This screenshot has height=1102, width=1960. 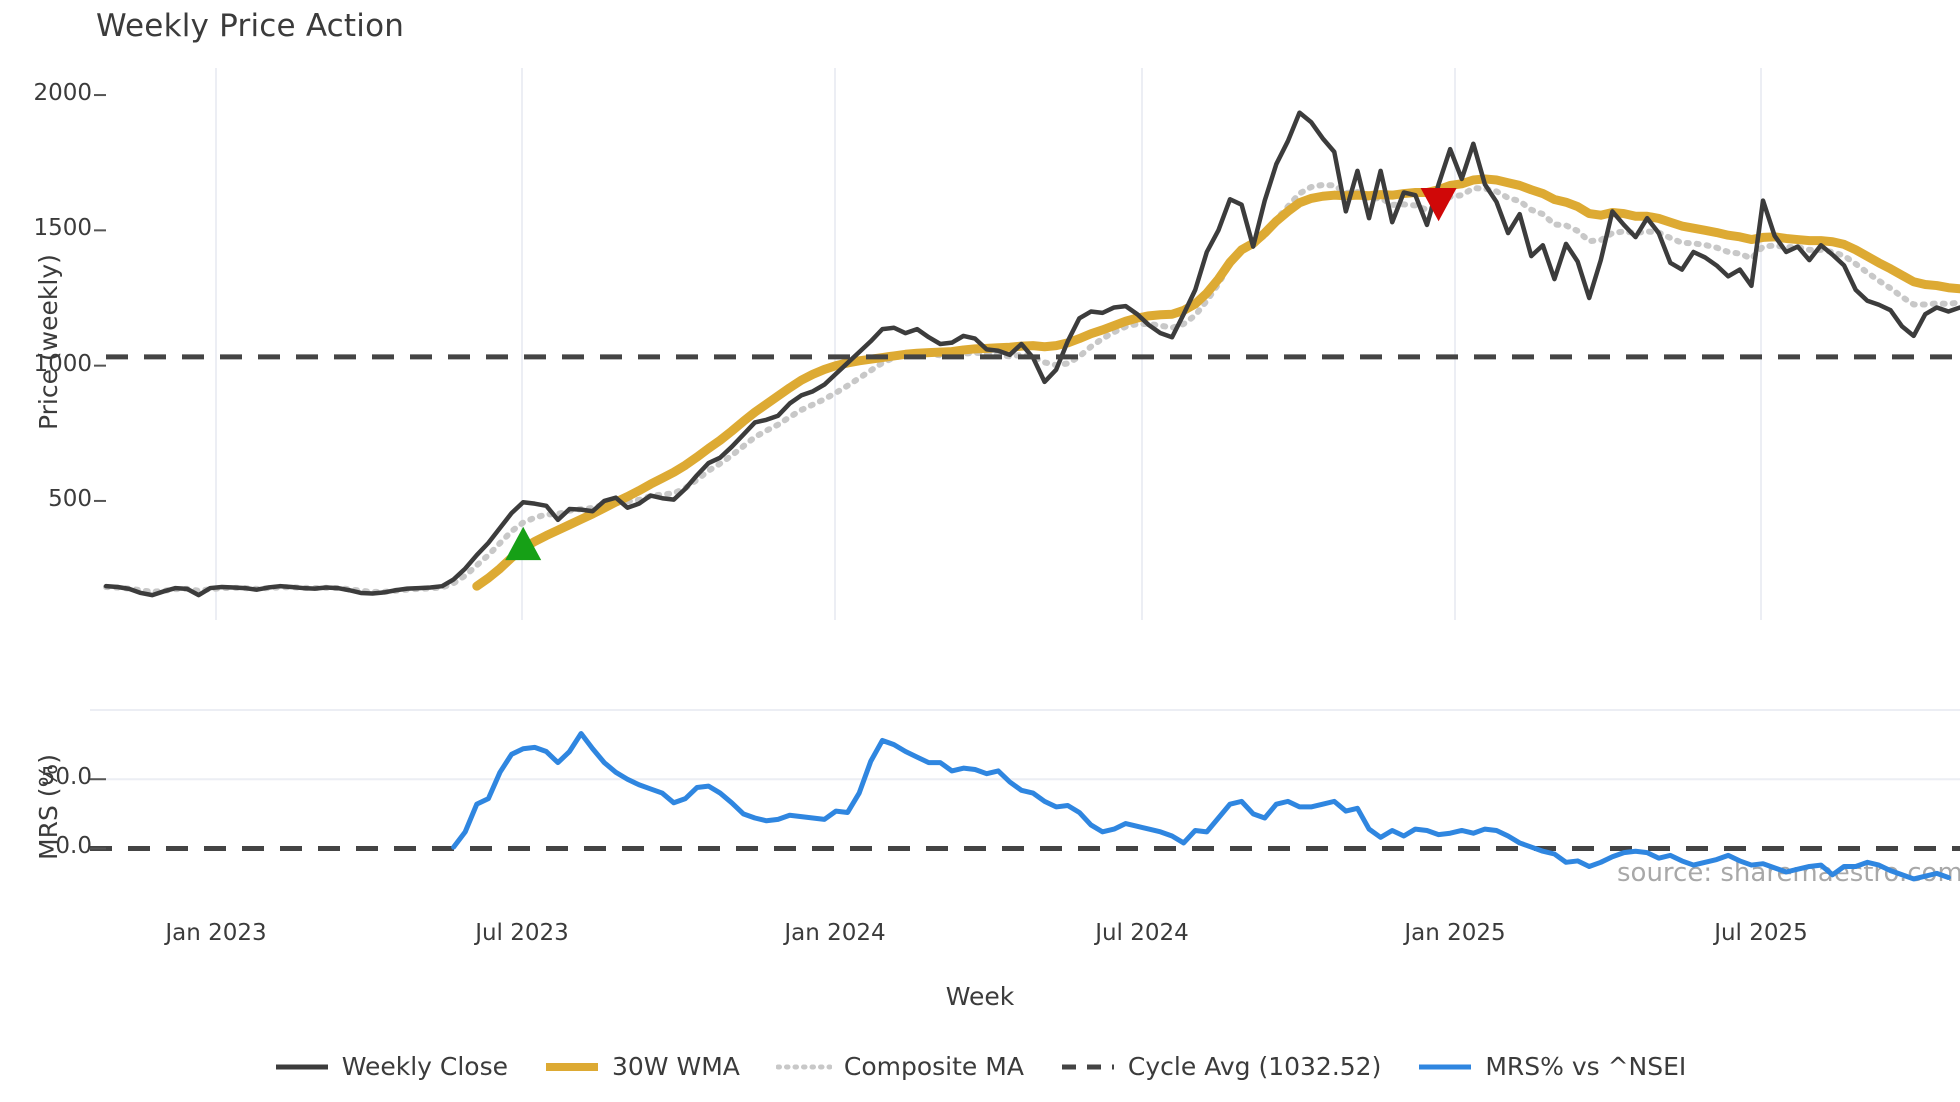 I want to click on x-tick-label: Jan 2025, so click(x=1455, y=933).